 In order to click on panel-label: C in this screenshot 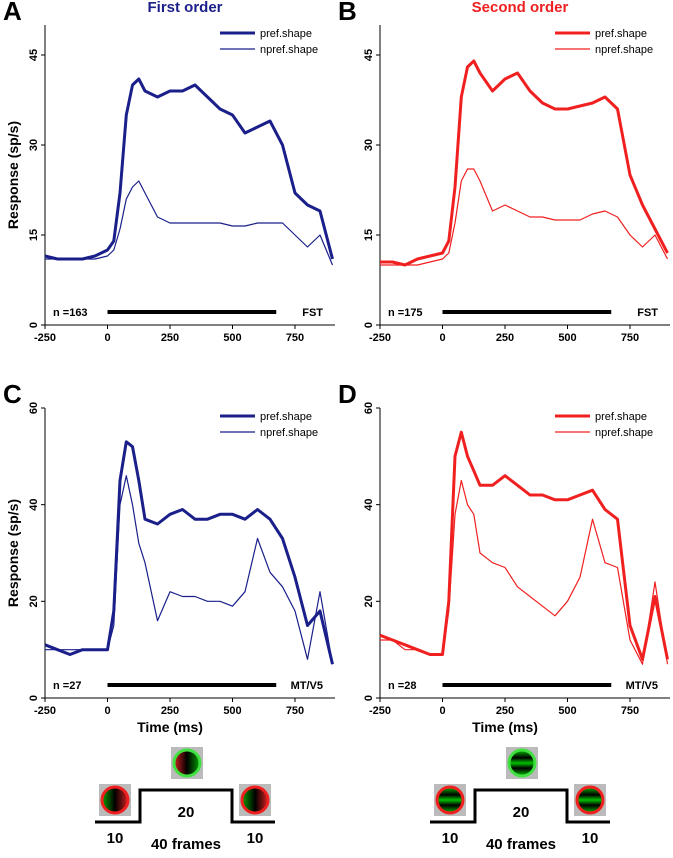, I will do `click(12, 394)`.